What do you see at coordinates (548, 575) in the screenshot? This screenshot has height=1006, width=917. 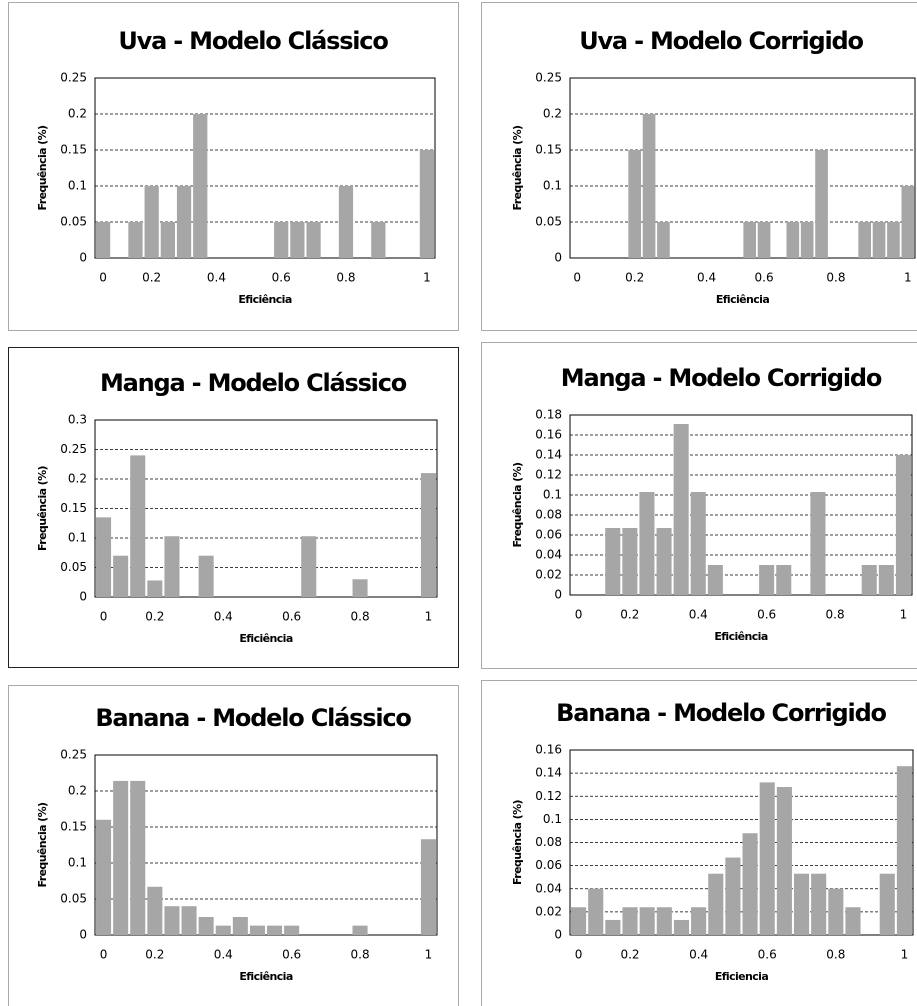 I see `y-tick-label: 0.02` at bounding box center [548, 575].